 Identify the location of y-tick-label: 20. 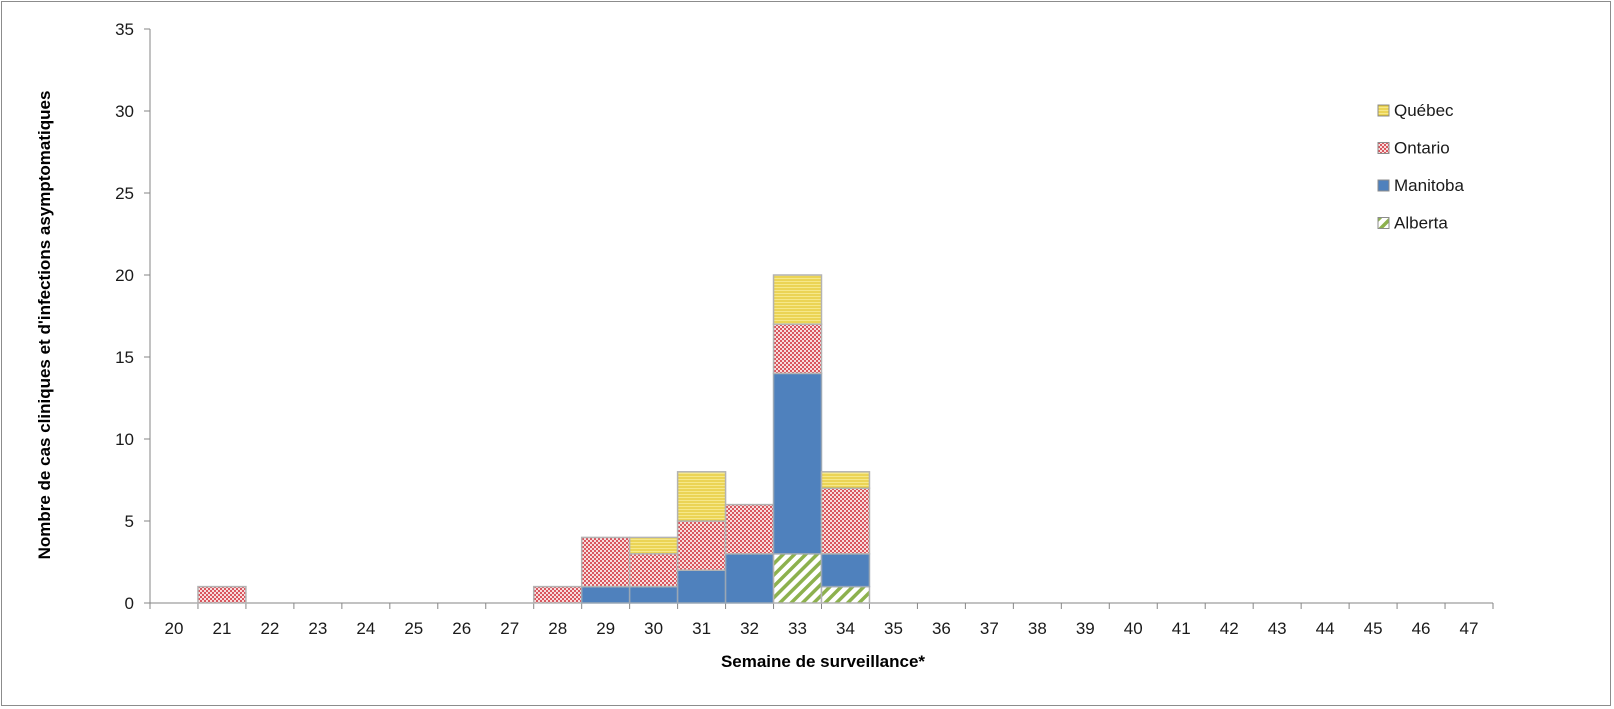
(124, 275).